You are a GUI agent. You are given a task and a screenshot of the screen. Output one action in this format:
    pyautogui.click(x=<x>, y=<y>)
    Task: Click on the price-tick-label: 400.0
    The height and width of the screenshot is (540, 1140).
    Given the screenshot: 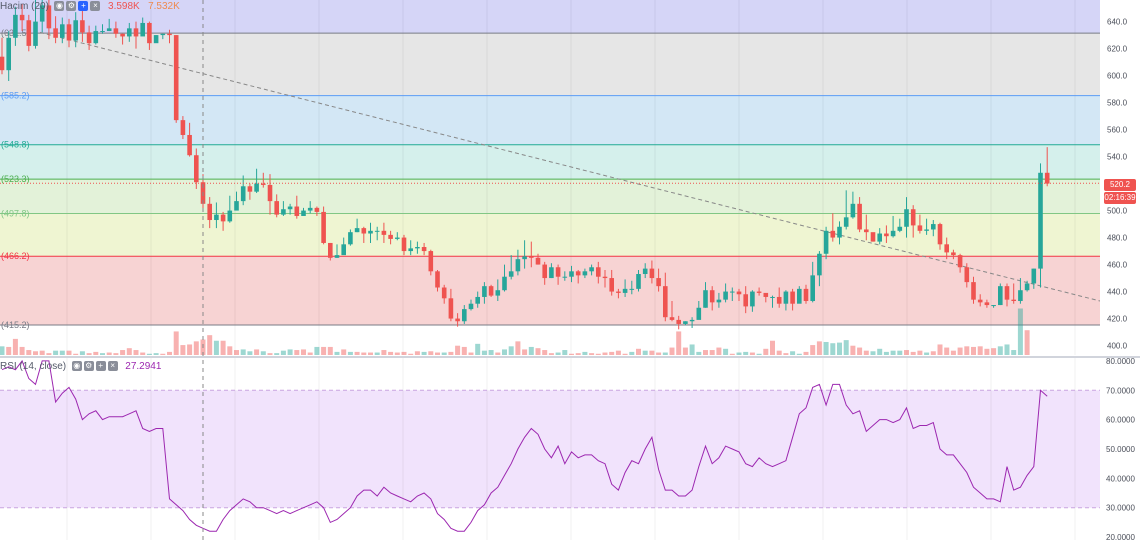 What is the action you would take?
    pyautogui.click(x=1117, y=346)
    